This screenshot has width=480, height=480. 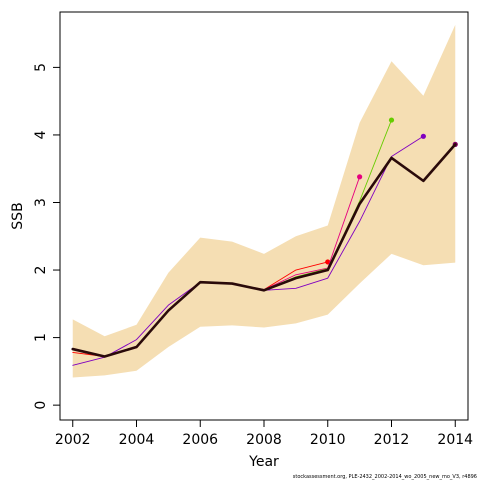 What do you see at coordinates (41, 270) in the screenshot?
I see `y-tick-label: 2` at bounding box center [41, 270].